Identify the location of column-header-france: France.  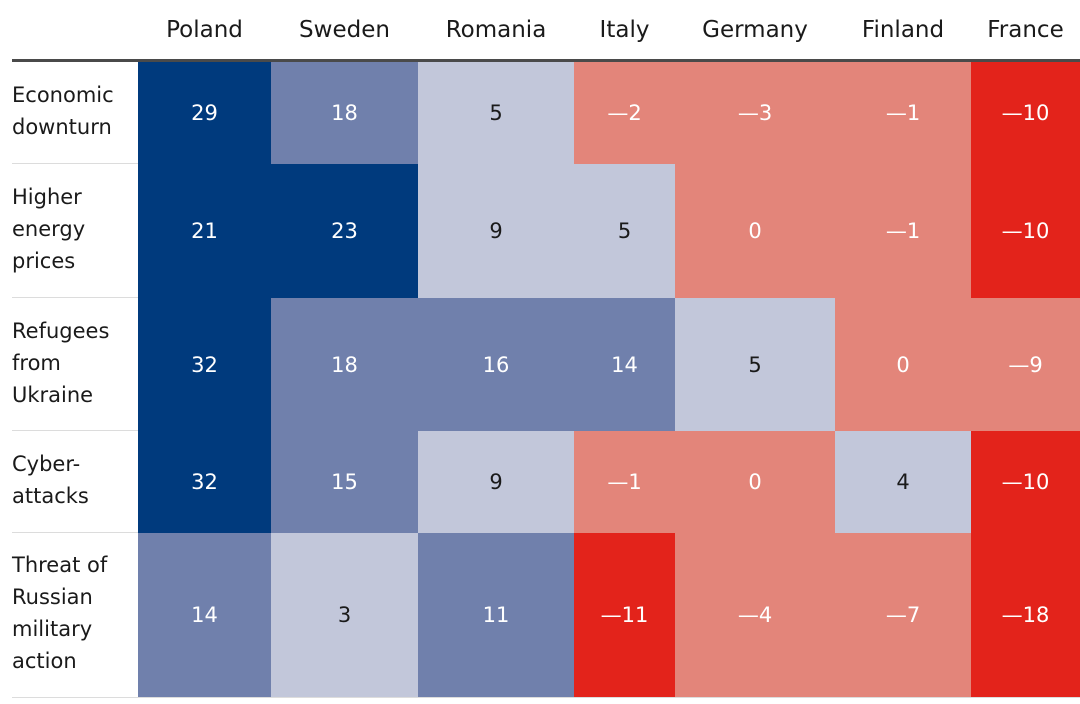
(1025, 30).